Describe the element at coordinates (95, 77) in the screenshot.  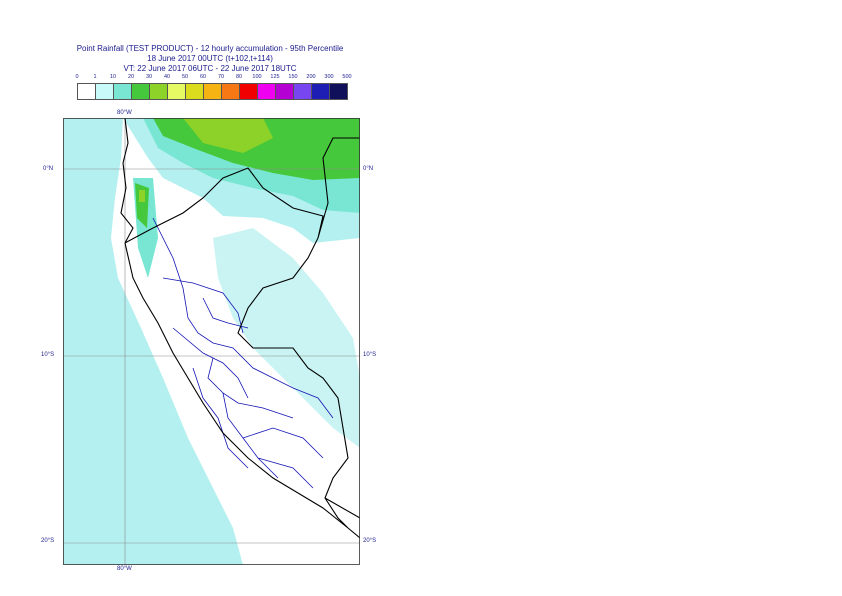
I see `legend-tick: 1` at that location.